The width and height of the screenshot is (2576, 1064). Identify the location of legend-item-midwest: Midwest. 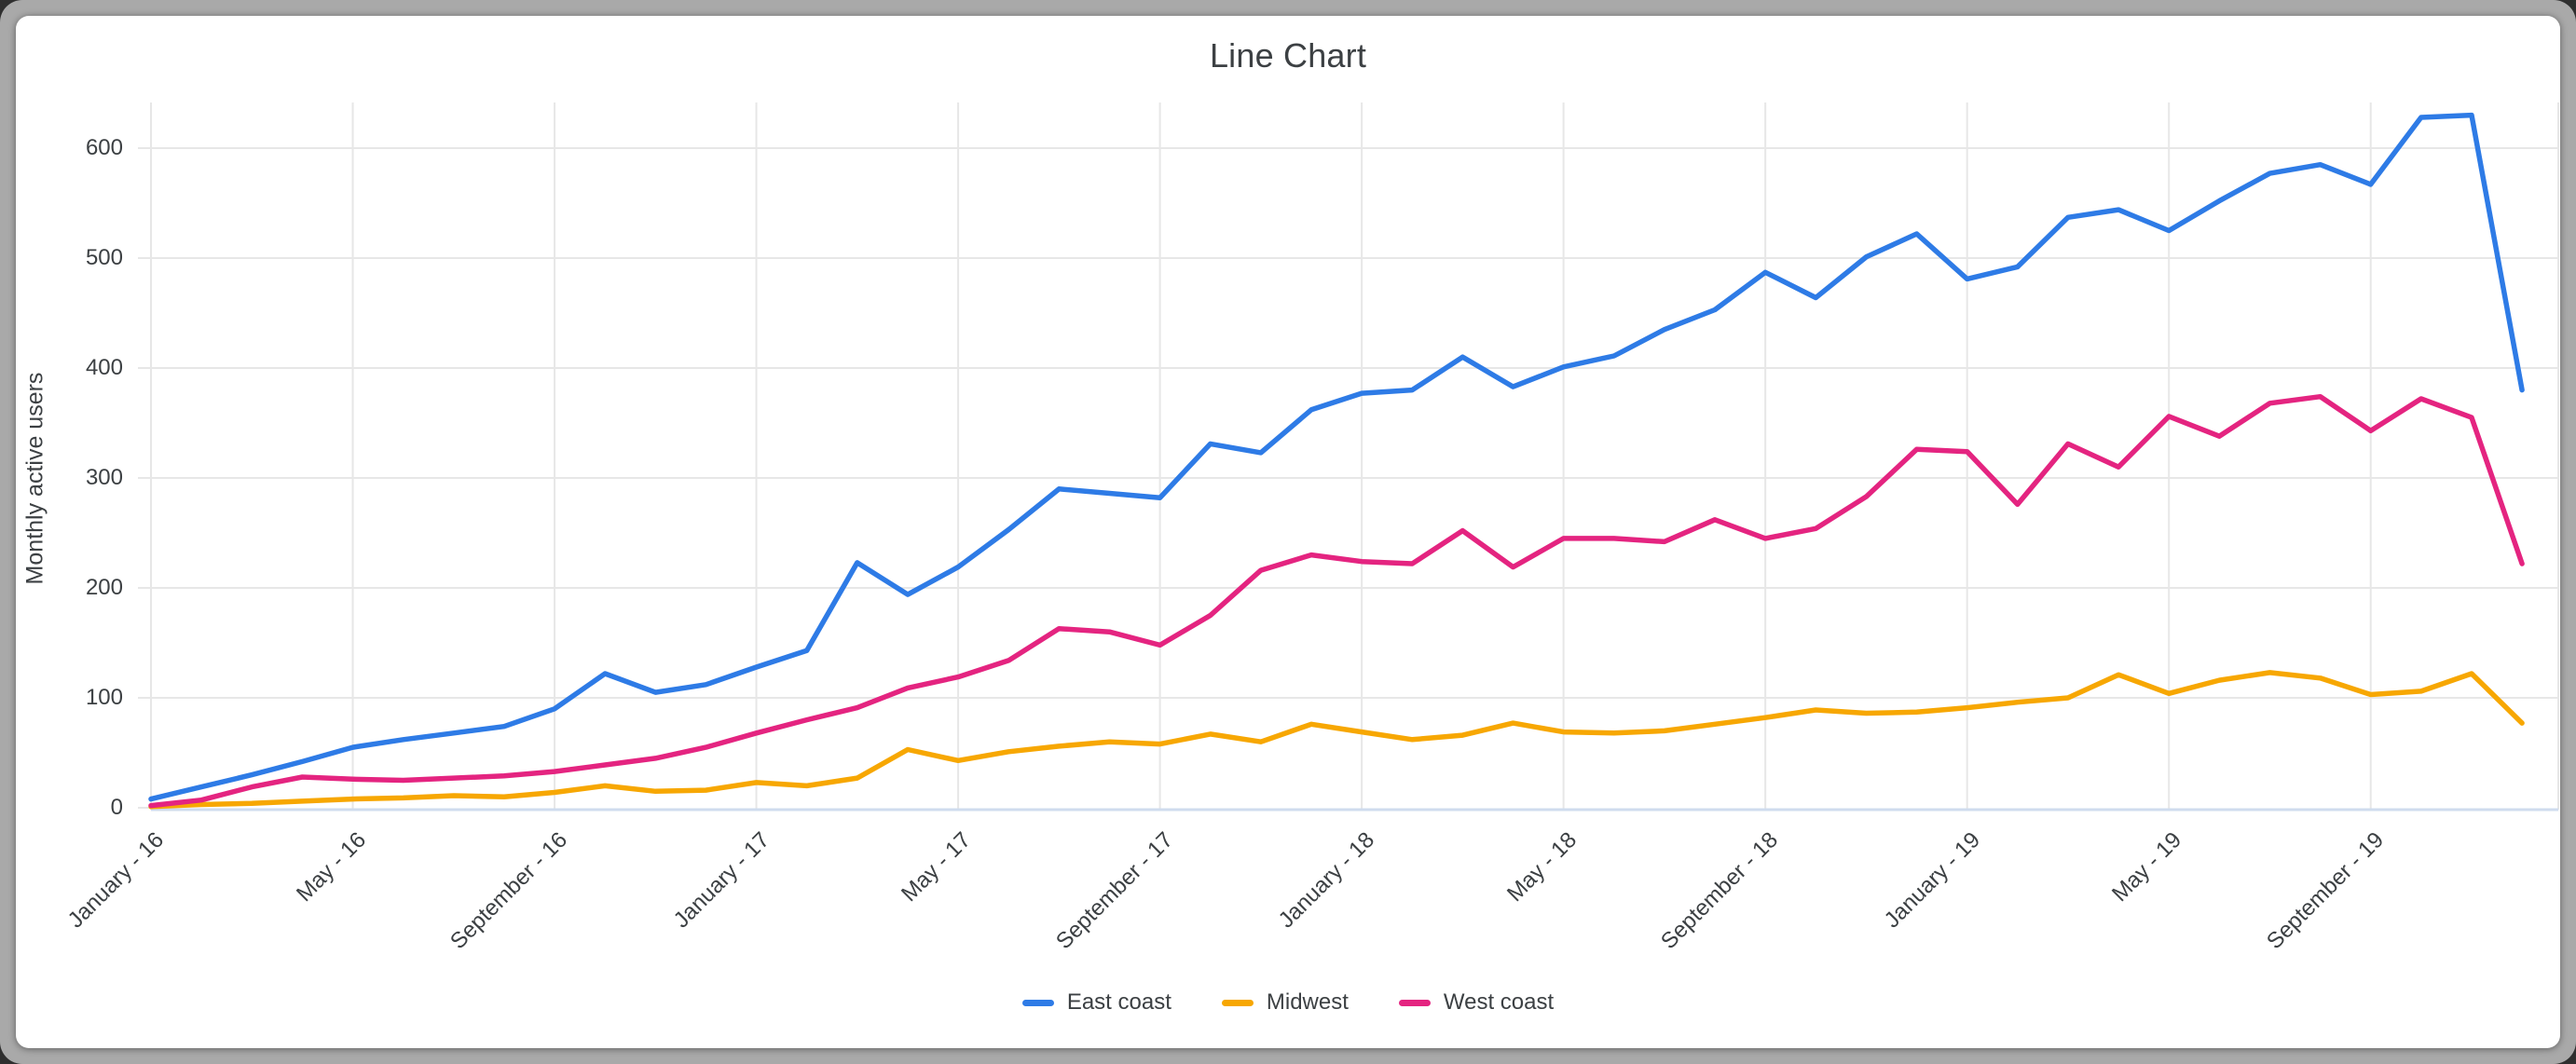
(1285, 1002).